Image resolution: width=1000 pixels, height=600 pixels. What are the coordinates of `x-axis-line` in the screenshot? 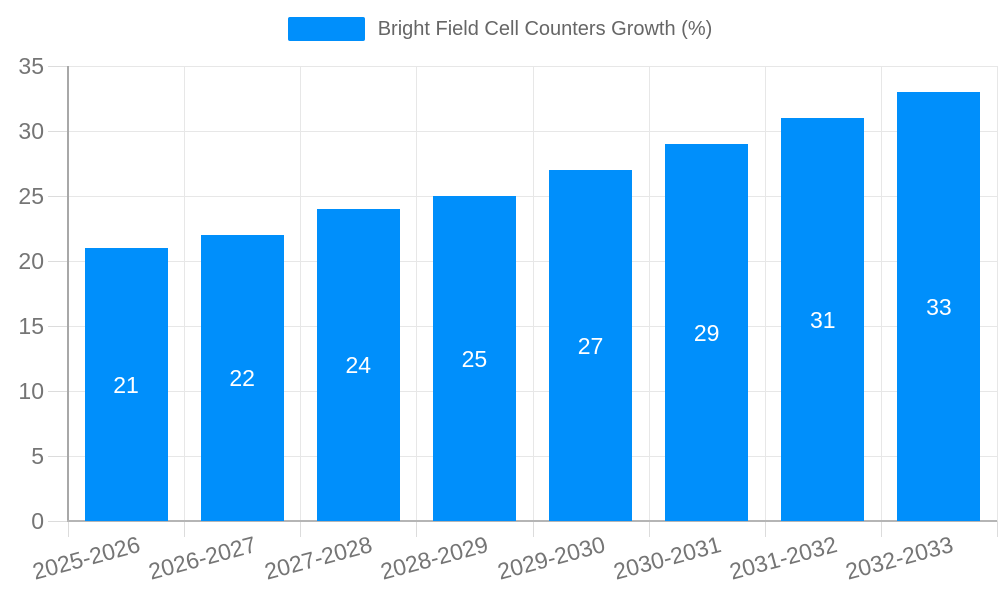 It's located at (532, 521).